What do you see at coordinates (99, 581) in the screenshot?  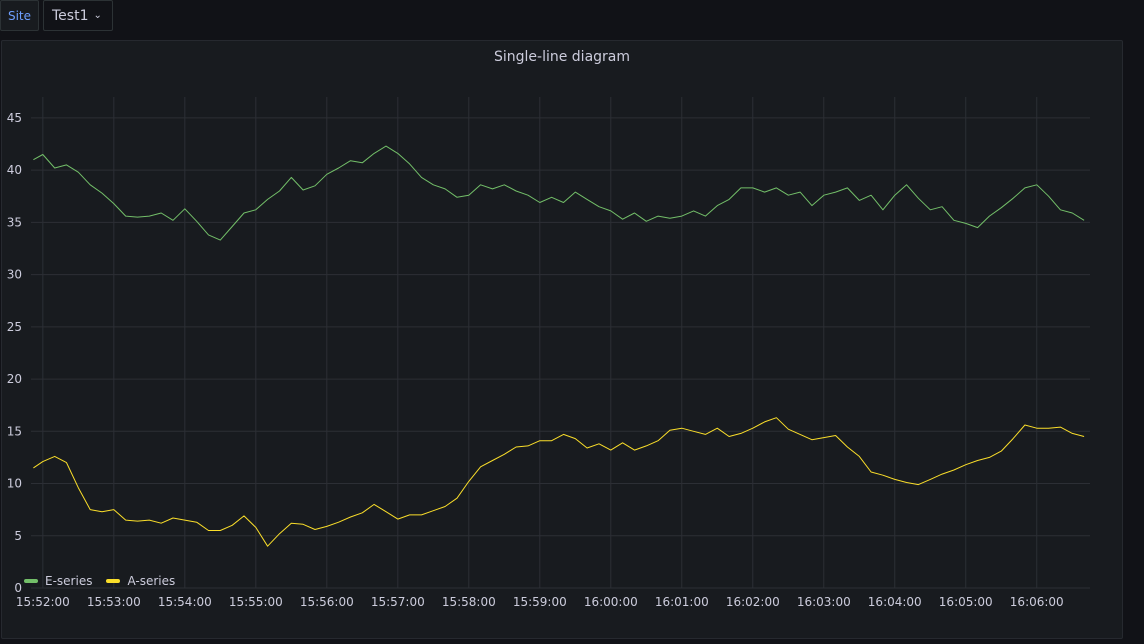 I see `chart-legend: E-series A-series` at bounding box center [99, 581].